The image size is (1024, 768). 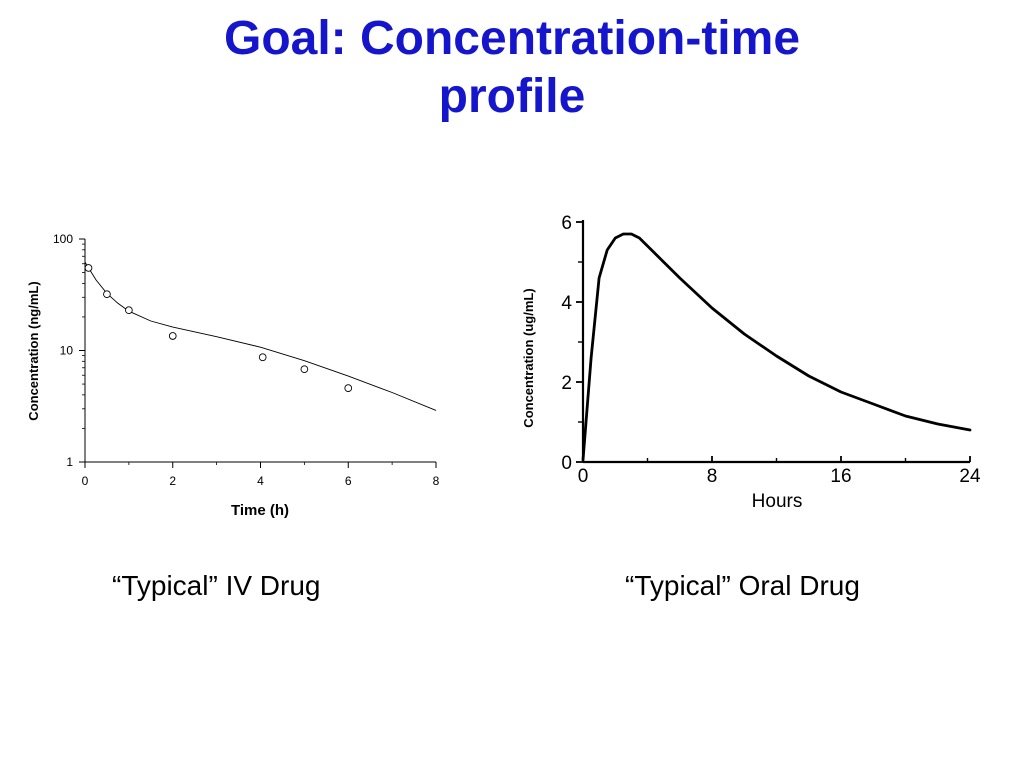 What do you see at coordinates (712, 476) in the screenshot?
I see `oral-x-tick-label: 8` at bounding box center [712, 476].